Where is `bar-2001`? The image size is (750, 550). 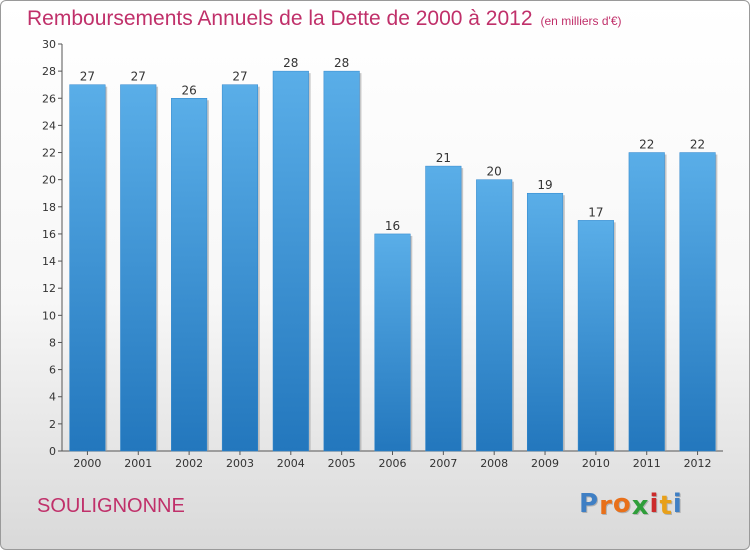
bar-2001 is located at coordinates (138, 268).